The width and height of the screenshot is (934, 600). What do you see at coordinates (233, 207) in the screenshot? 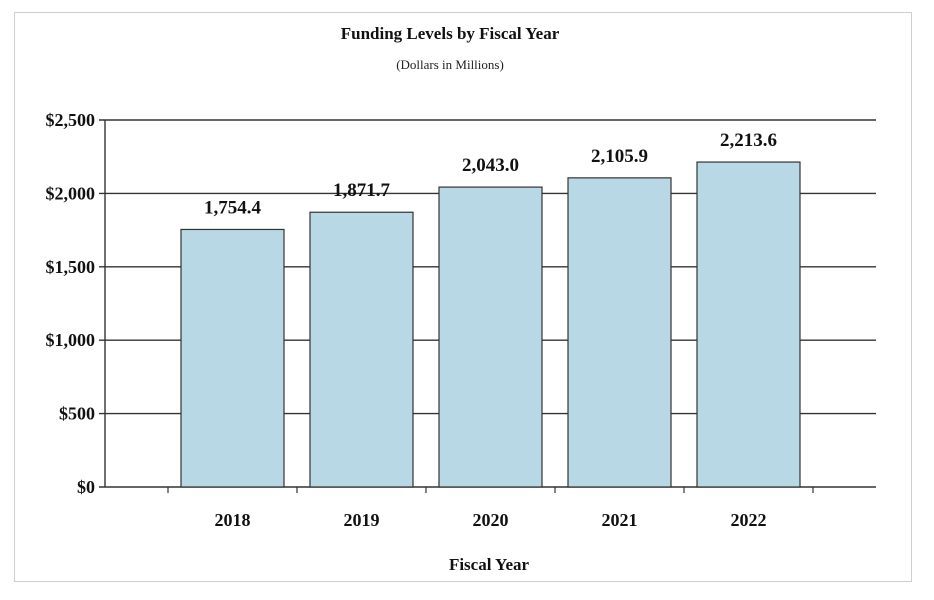
I see `data-label-2018: 1,754.4` at bounding box center [233, 207].